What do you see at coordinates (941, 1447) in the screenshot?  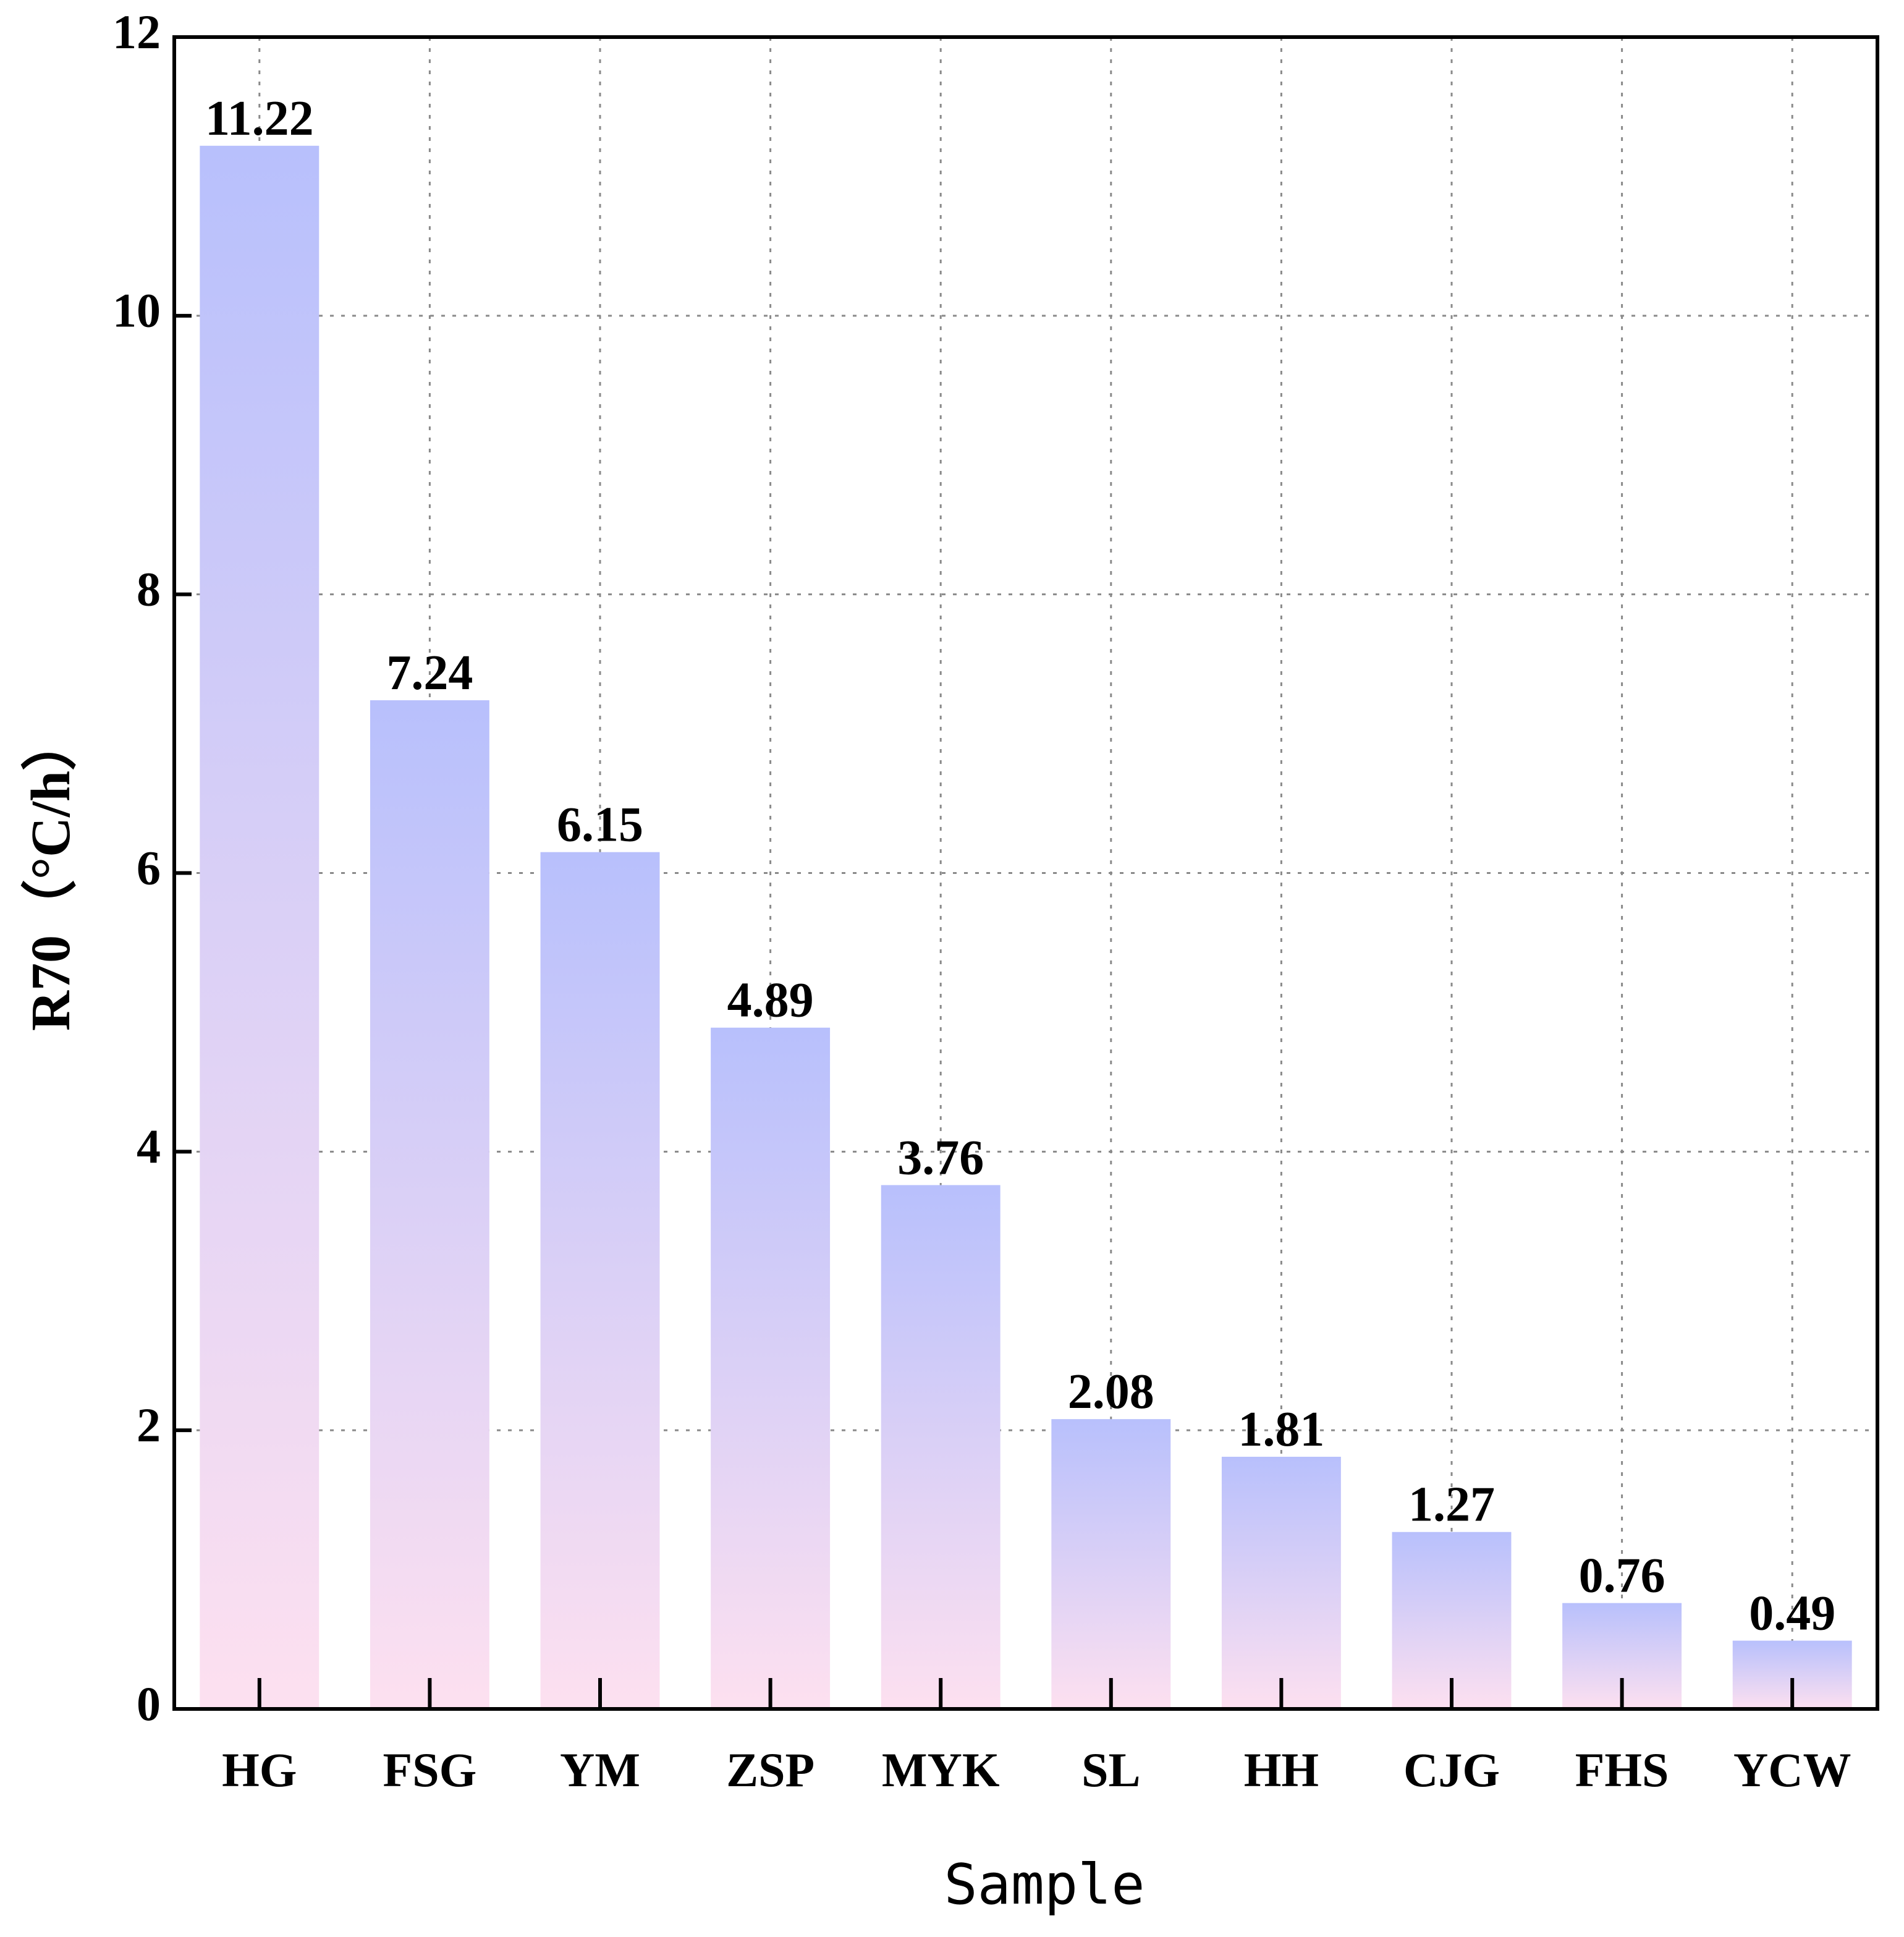 I see `bar-myk` at bounding box center [941, 1447].